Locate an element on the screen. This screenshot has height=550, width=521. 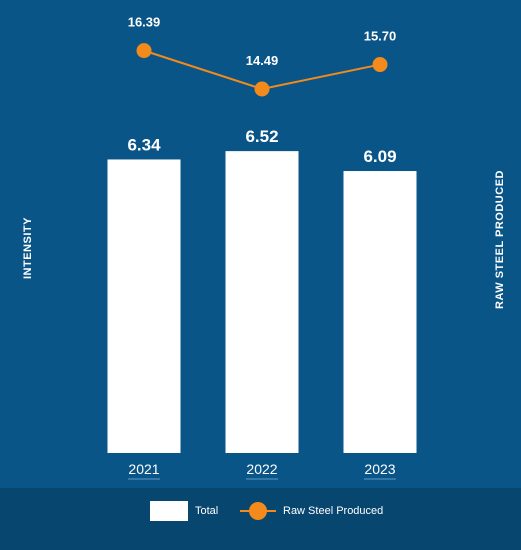
x-tick-label-2021: 2021 is located at coordinates (143, 469).